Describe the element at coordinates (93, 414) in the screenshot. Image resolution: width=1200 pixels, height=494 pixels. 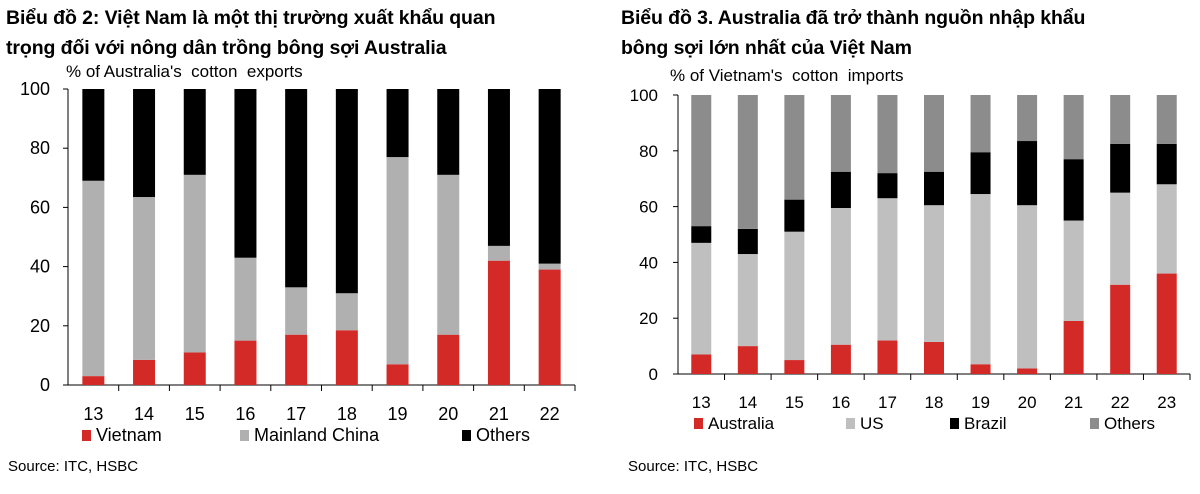
I see `x-tick-label: 13` at that location.